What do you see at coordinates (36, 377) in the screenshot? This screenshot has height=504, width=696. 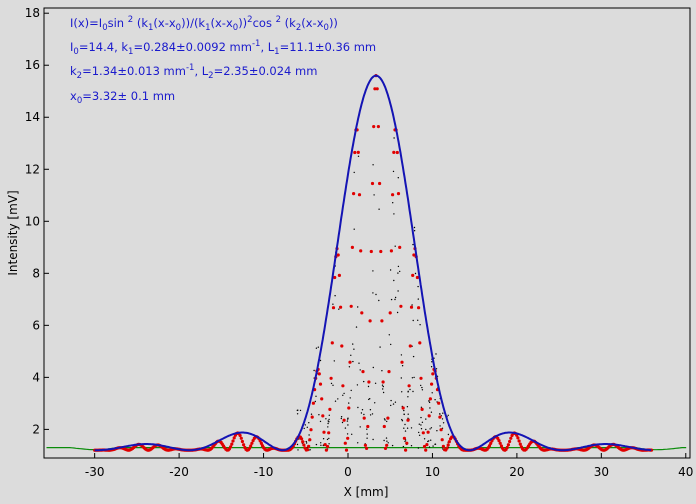 I see `y-tick-label: 4` at bounding box center [36, 377].